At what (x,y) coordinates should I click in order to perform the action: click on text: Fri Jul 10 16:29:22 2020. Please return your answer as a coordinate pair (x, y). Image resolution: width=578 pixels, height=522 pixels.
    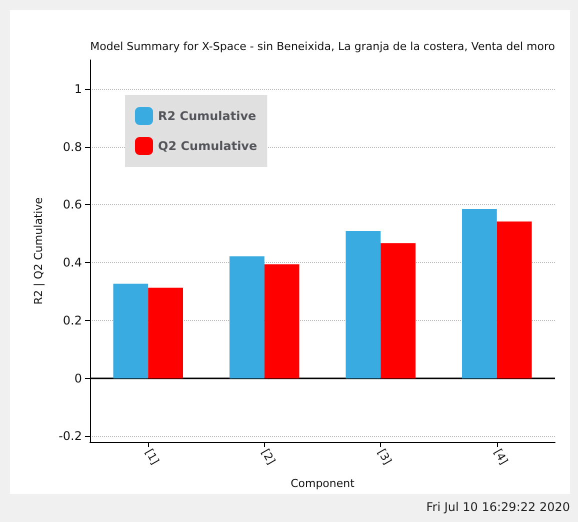
    Looking at the image, I should click on (498, 507).